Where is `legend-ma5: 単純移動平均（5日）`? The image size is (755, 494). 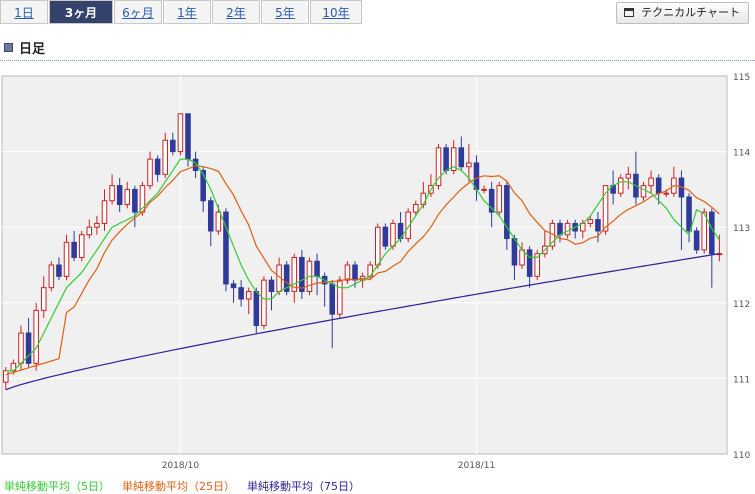
legend-ma5: 単純移動平均（5日） is located at coordinates (57, 486).